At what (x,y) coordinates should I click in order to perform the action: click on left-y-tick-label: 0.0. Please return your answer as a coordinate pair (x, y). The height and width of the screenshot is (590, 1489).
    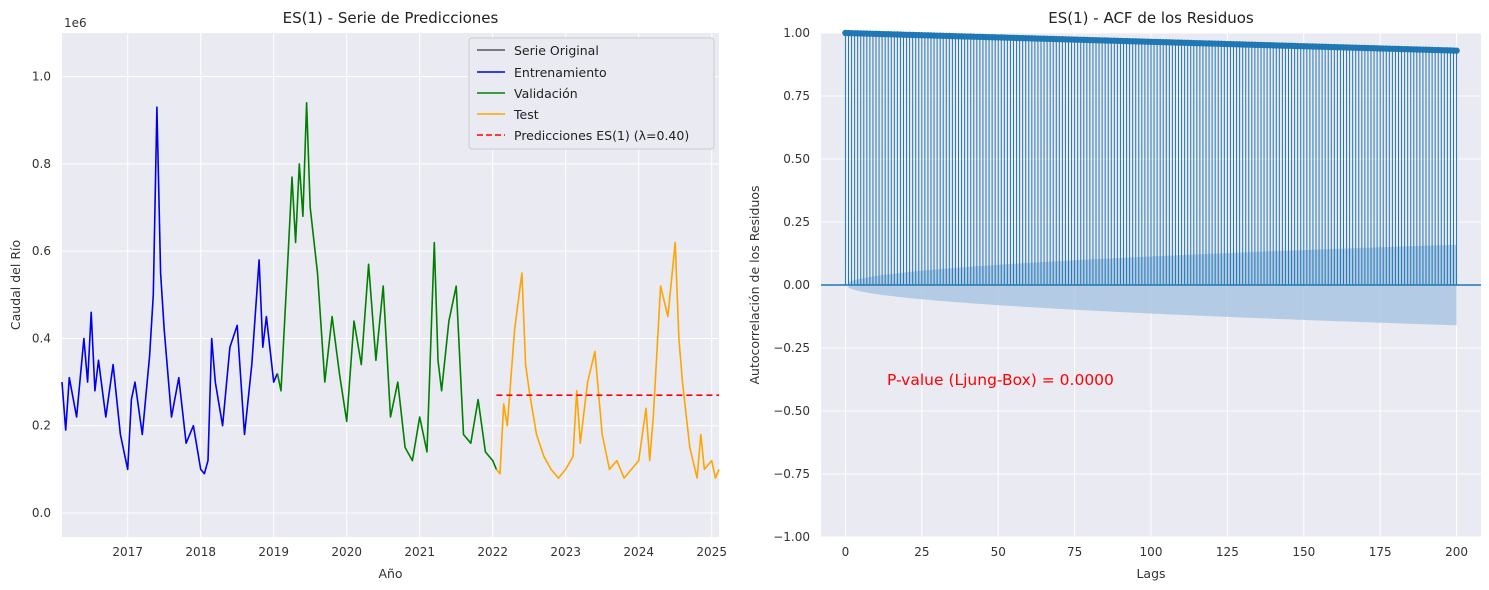
    Looking at the image, I should click on (41, 513).